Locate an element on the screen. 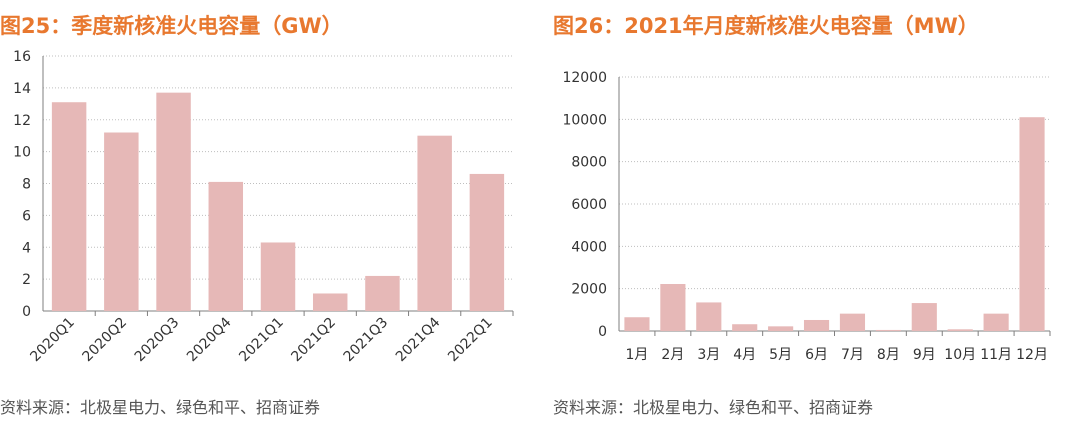 The height and width of the screenshot is (426, 1080). y-tick-label: 6 is located at coordinates (26, 216).